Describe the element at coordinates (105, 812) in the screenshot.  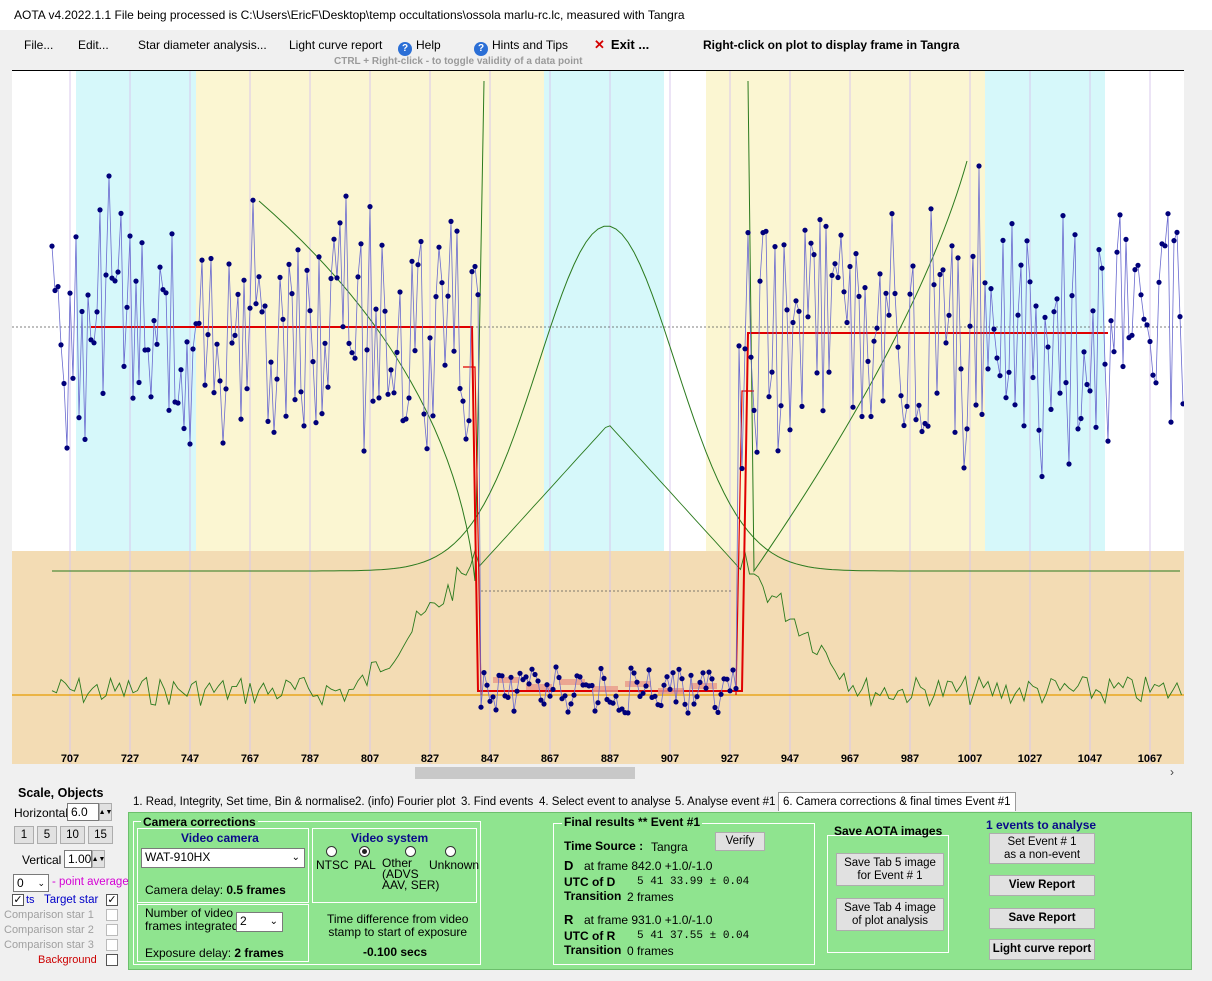
I see `horizontal-spinner: ▲▼` at that location.